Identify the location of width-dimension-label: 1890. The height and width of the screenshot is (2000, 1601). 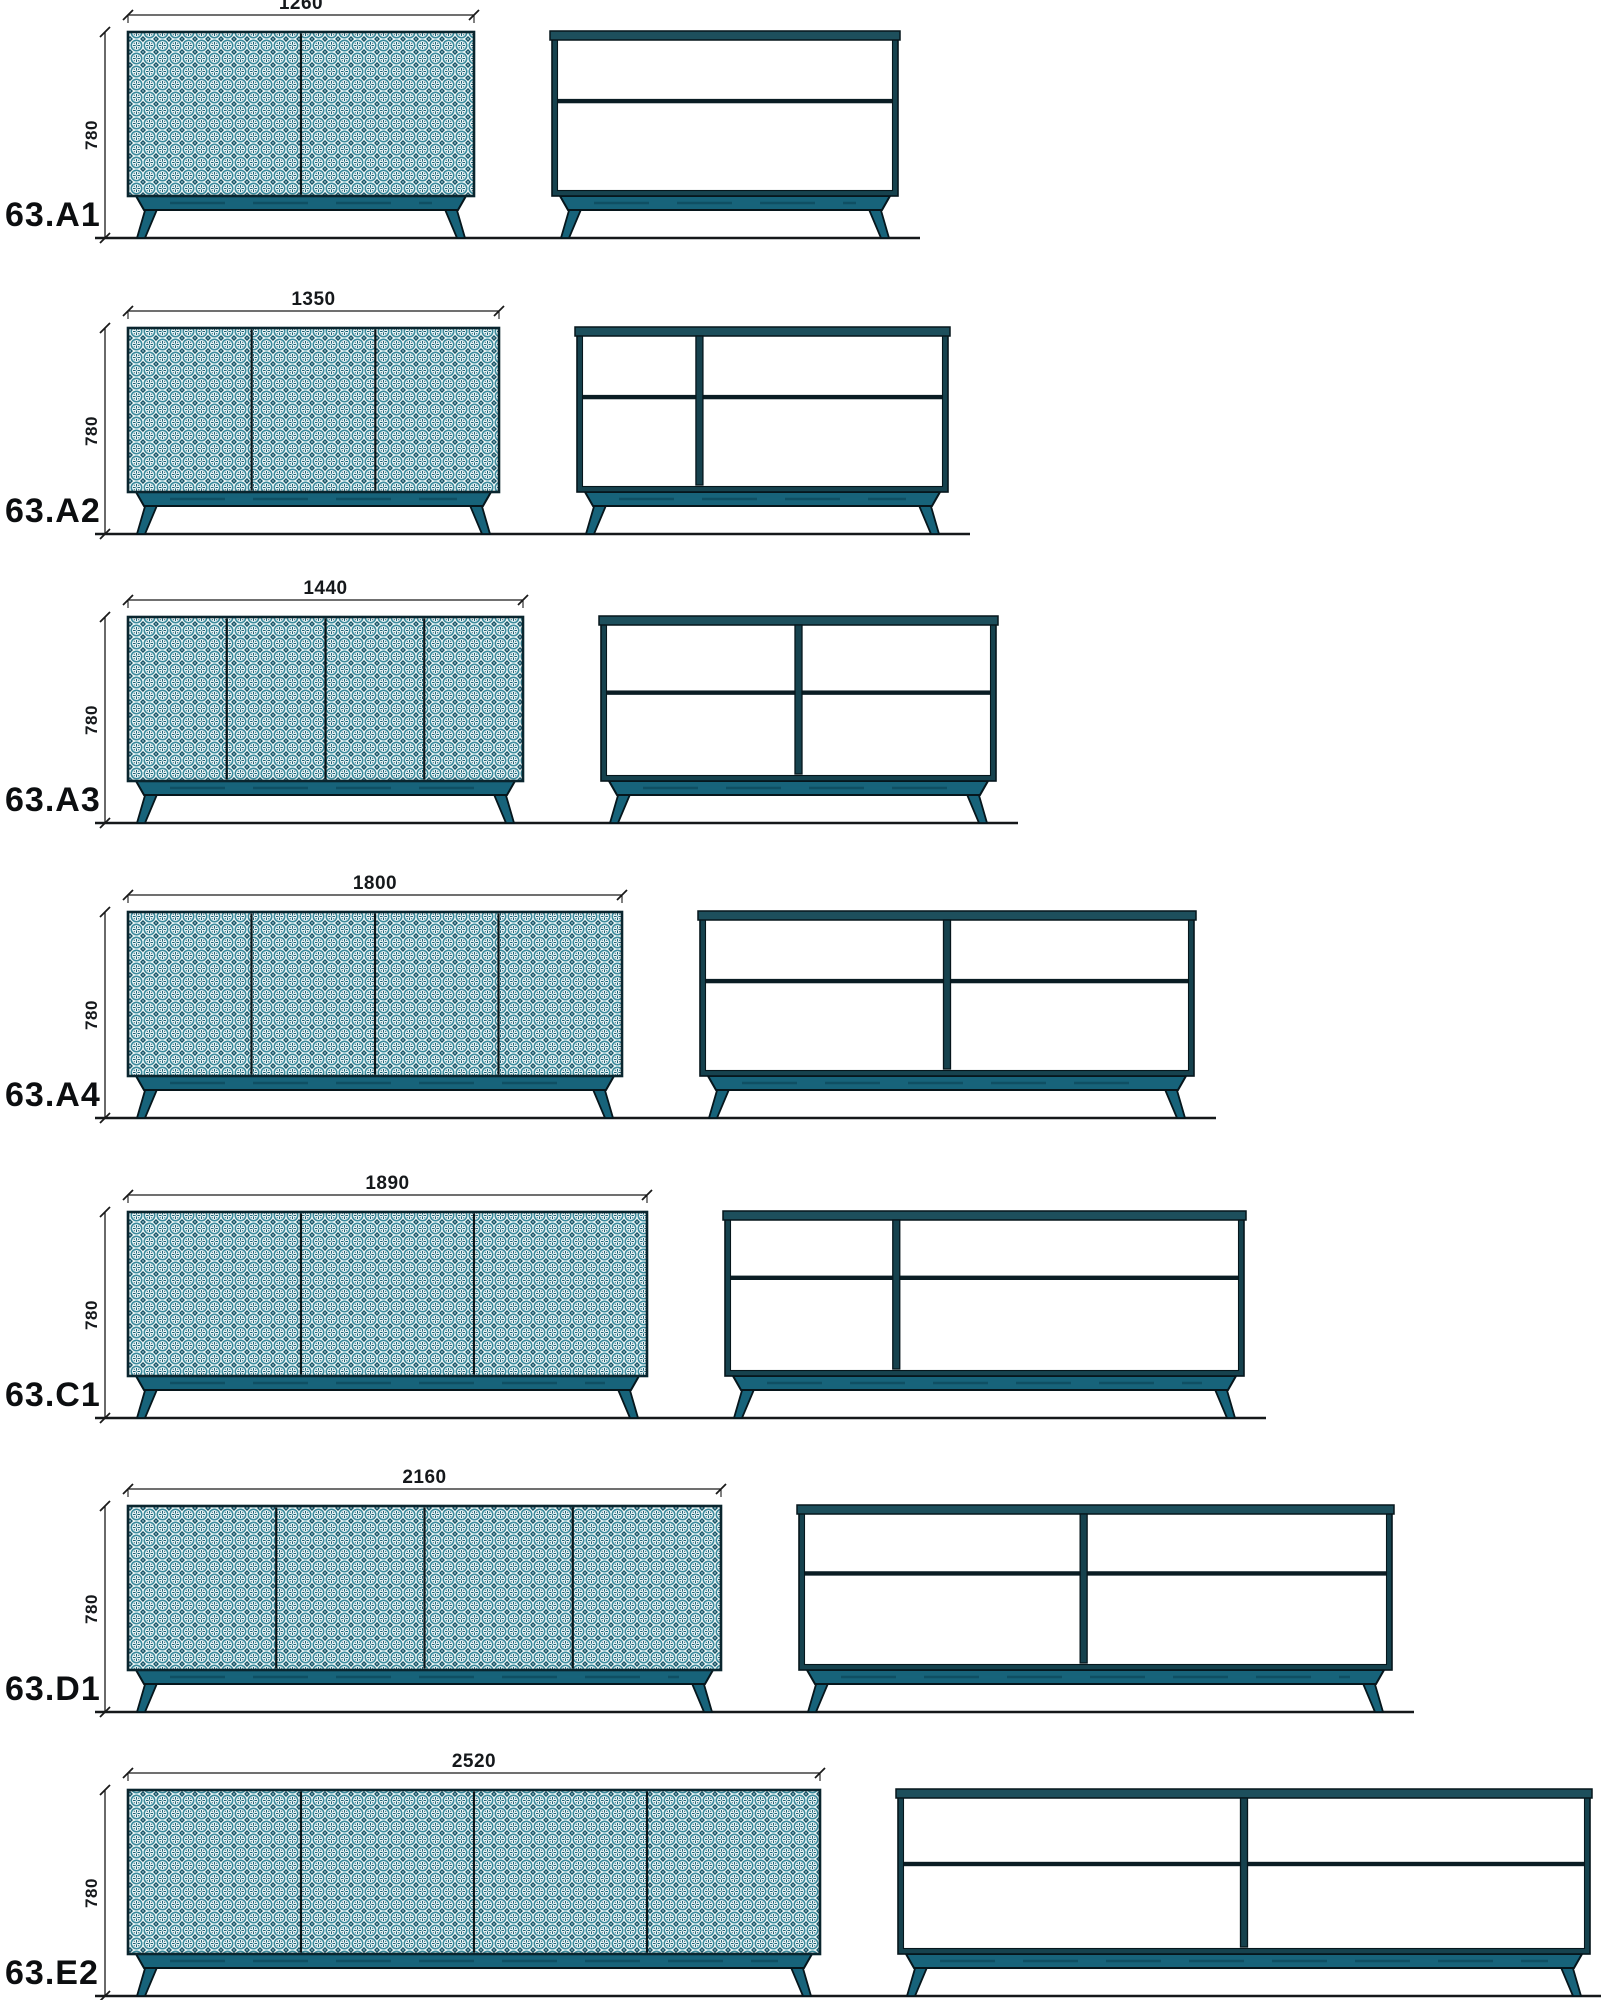
(387, 1183).